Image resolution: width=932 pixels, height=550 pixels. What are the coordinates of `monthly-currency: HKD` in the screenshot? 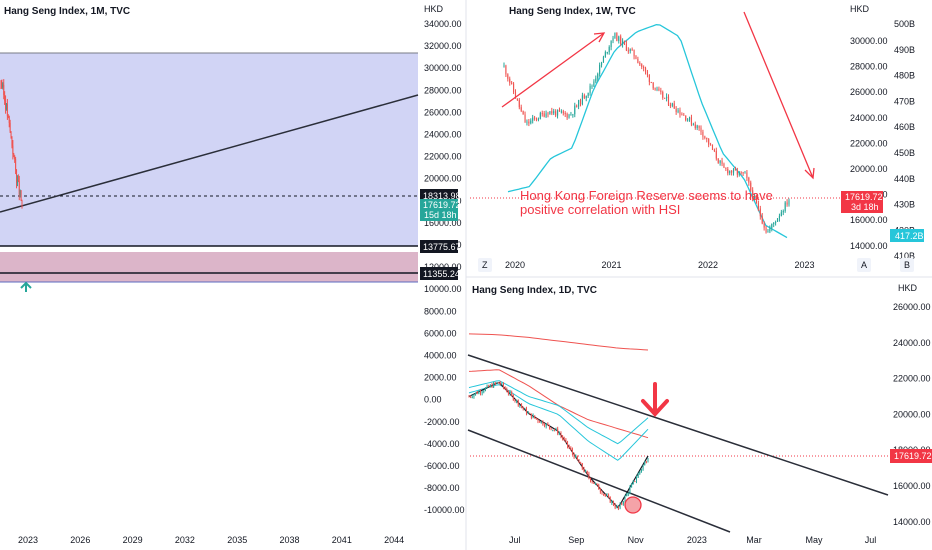 It's located at (434, 9).